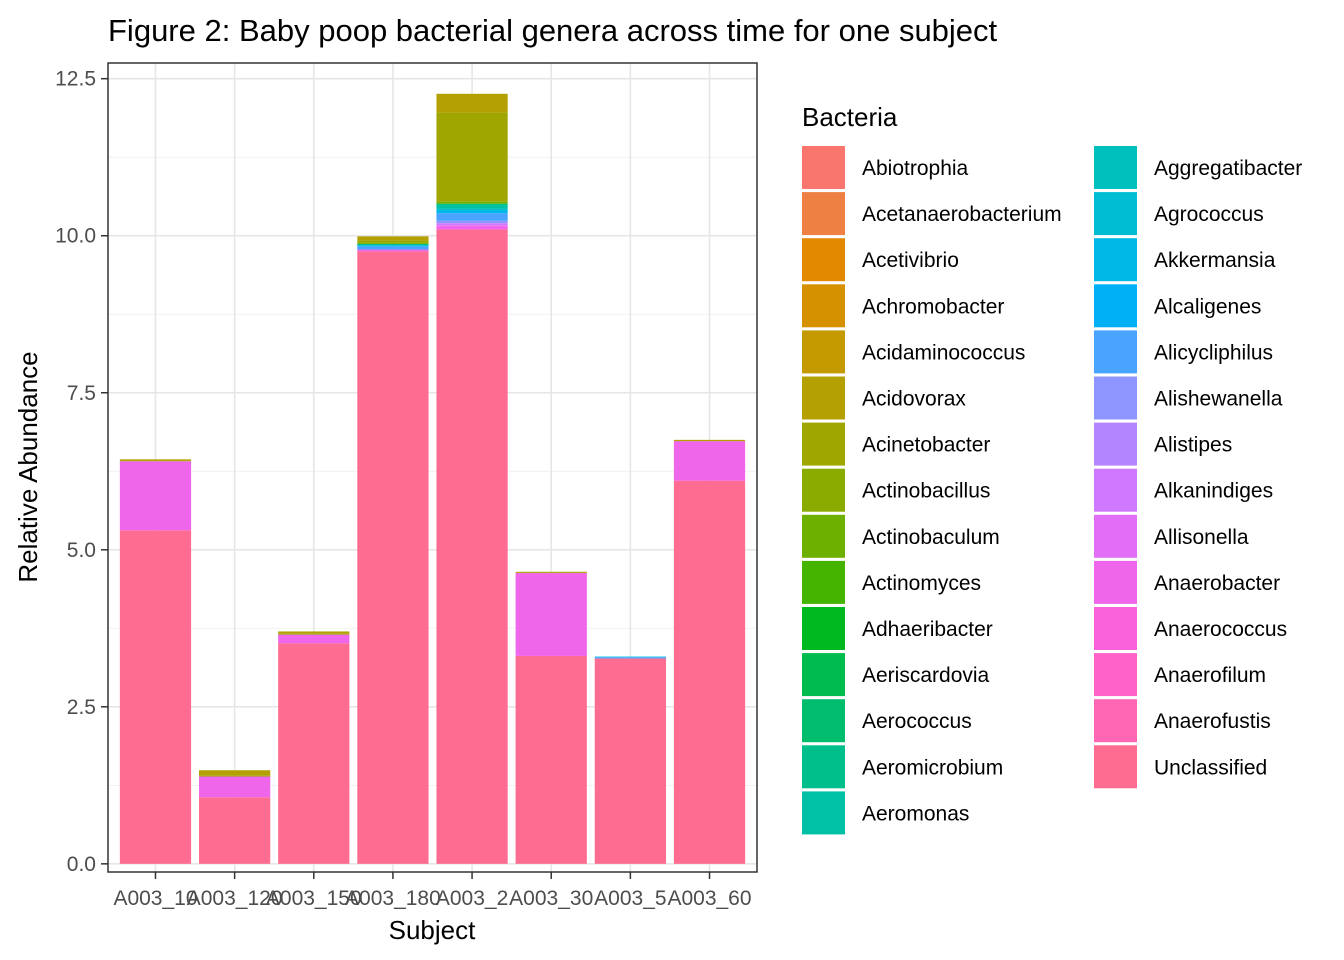 The height and width of the screenshot is (960, 1344). Describe the element at coordinates (75, 79) in the screenshot. I see `y-tick-label: 12.5` at that location.